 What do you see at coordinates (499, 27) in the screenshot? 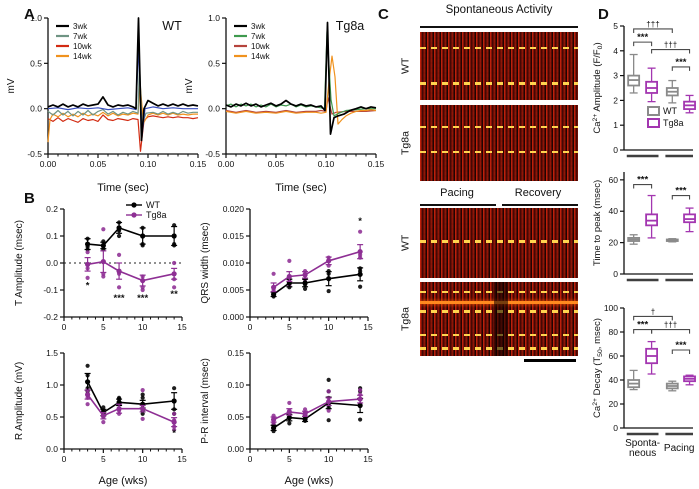
I see `title-underline` at bounding box center [499, 27].